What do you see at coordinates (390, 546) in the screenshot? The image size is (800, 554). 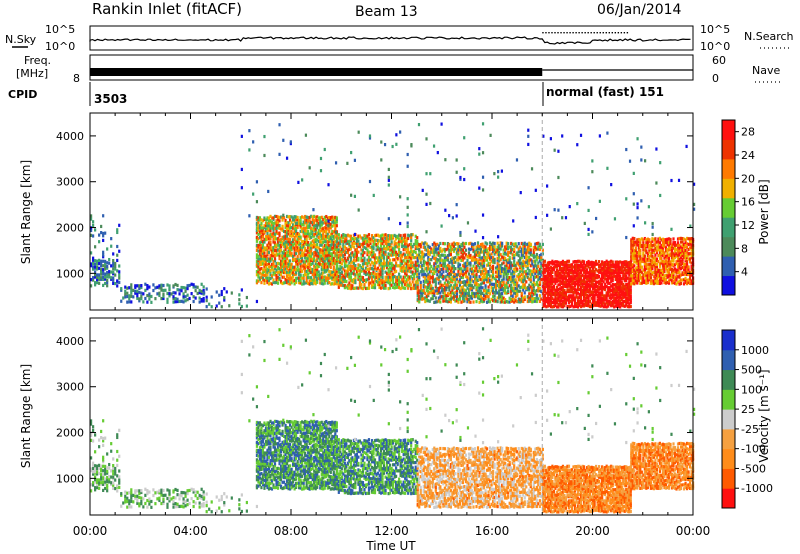 I see `xaxis-label: Time UT` at bounding box center [390, 546].